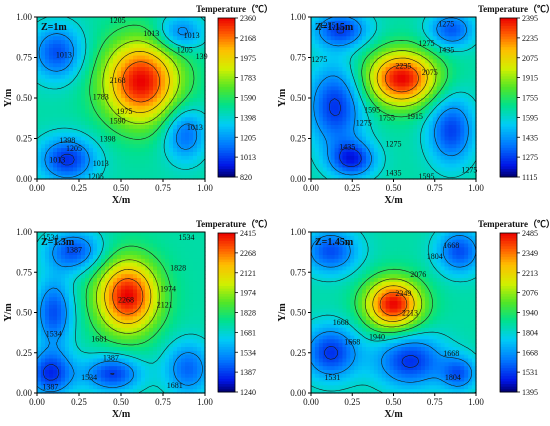 This screenshot has width=550, height=426. Describe the element at coordinates (124, 111) in the screenshot. I see `contour-value-label: 1975` at that location.